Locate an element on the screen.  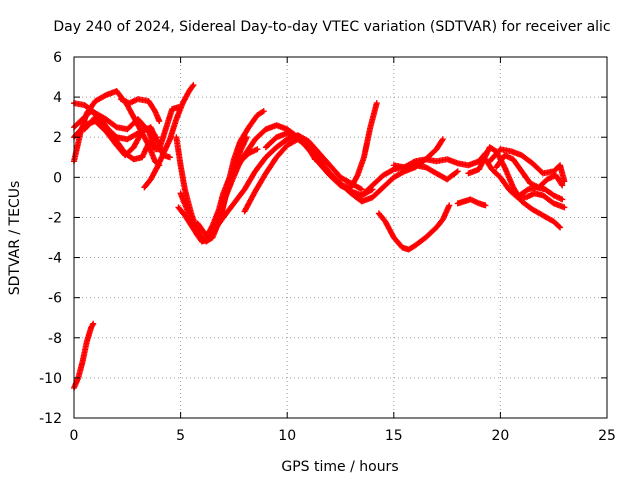
series-sat-g is located at coordinates (169, 136).